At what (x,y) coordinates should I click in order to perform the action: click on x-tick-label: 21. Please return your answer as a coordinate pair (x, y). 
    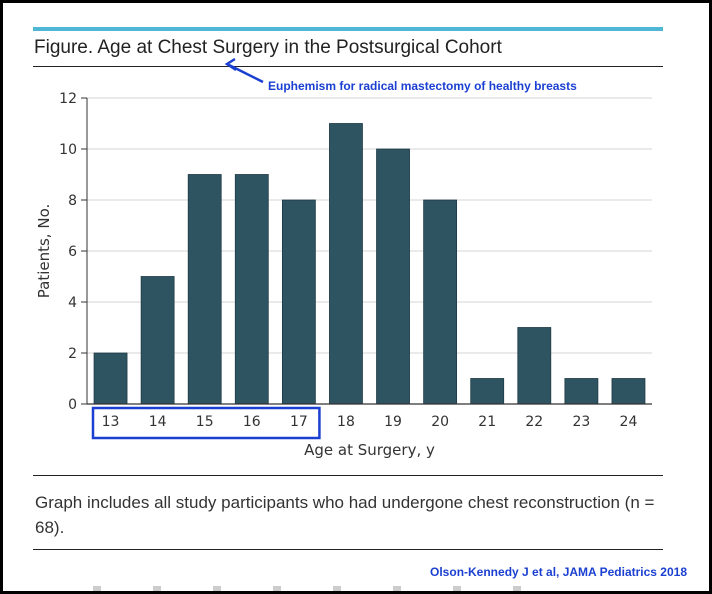
    Looking at the image, I should click on (487, 422).